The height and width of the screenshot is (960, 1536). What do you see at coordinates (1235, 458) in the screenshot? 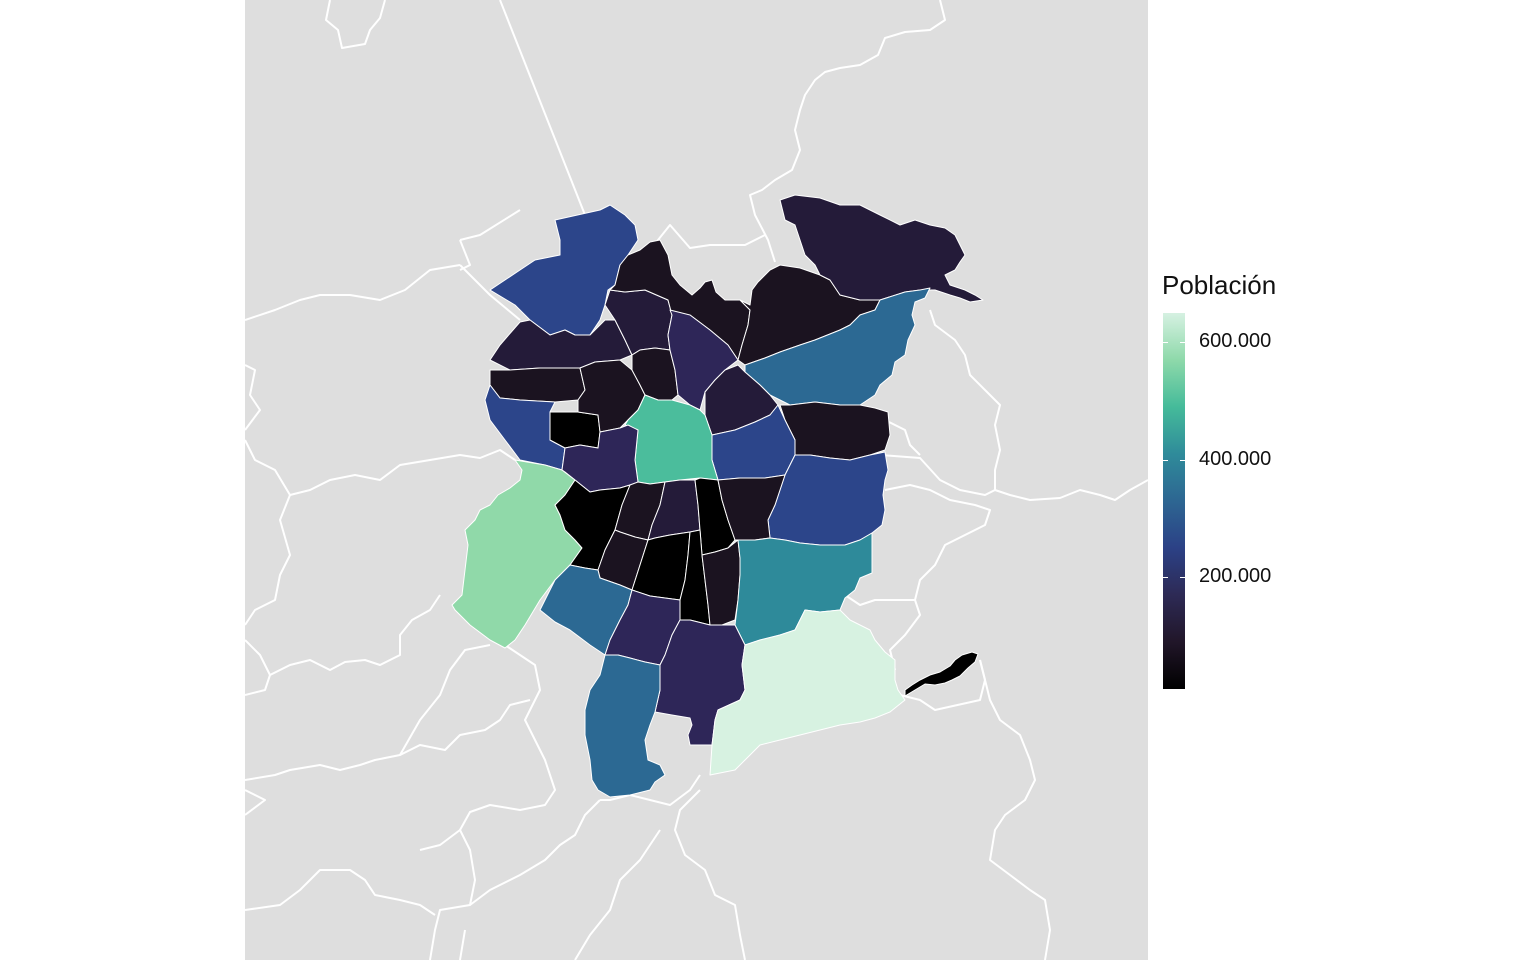
I see `legend-tick-label: 400.000` at bounding box center [1235, 458].